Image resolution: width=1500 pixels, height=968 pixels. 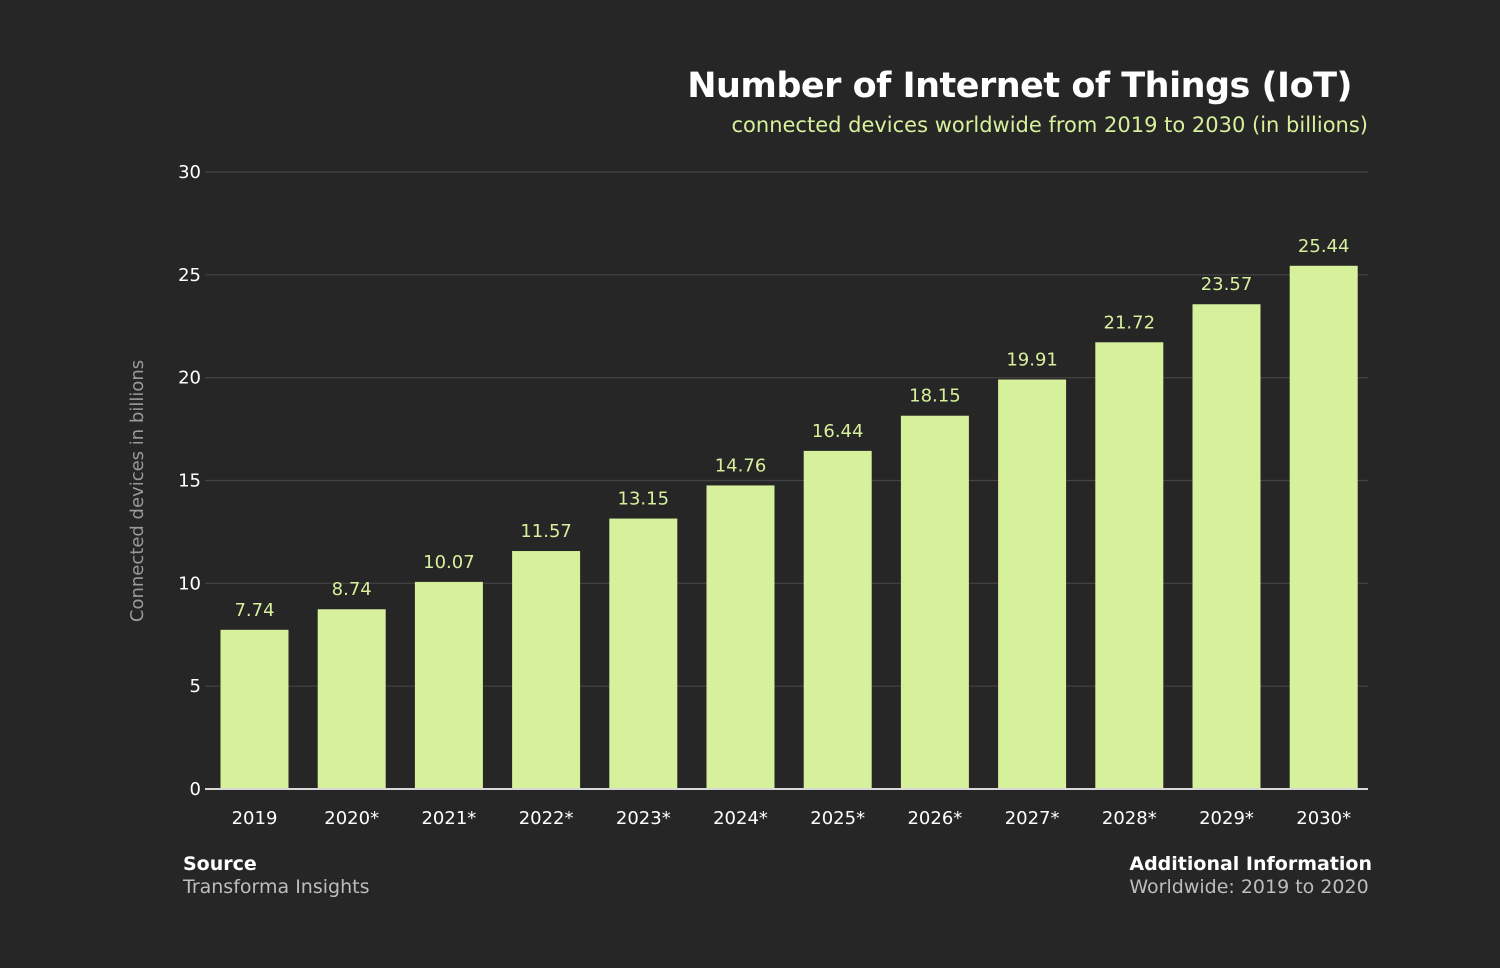 What do you see at coordinates (1019, 86) in the screenshot?
I see `chart-title: Number of Internet of Things (IoT)` at bounding box center [1019, 86].